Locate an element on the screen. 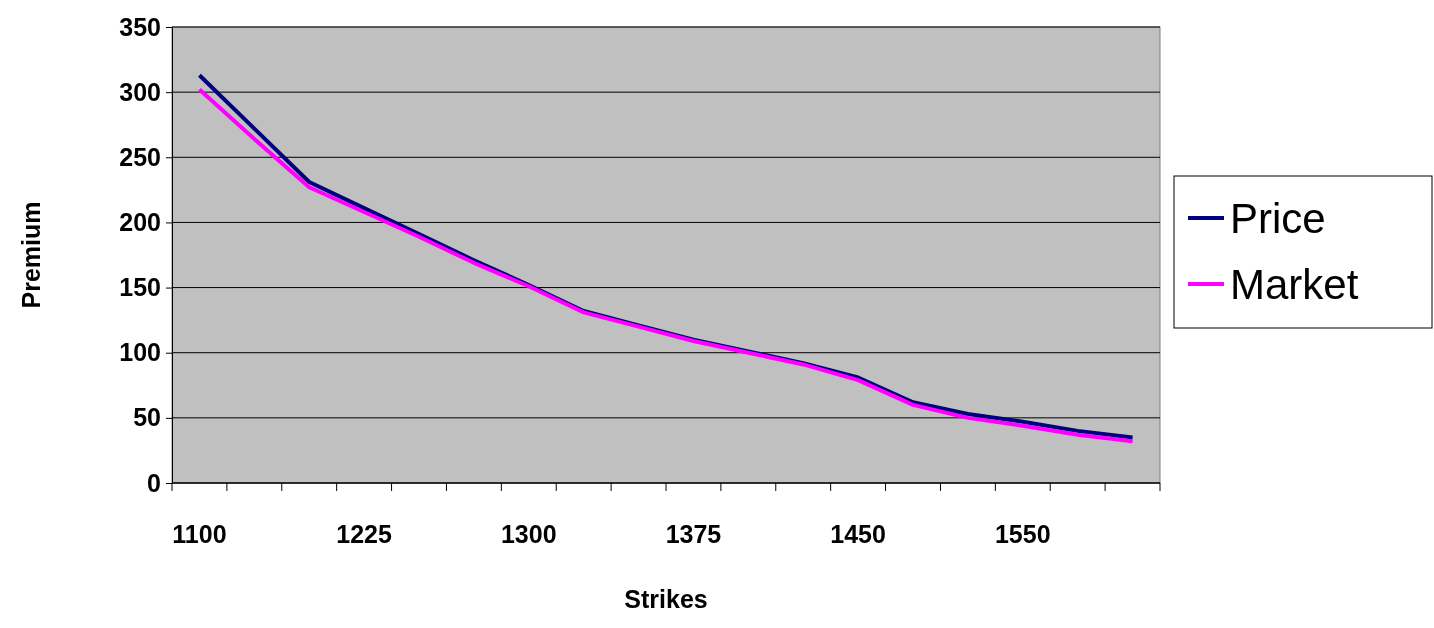  x-tick-label: 1100 is located at coordinates (199, 534).